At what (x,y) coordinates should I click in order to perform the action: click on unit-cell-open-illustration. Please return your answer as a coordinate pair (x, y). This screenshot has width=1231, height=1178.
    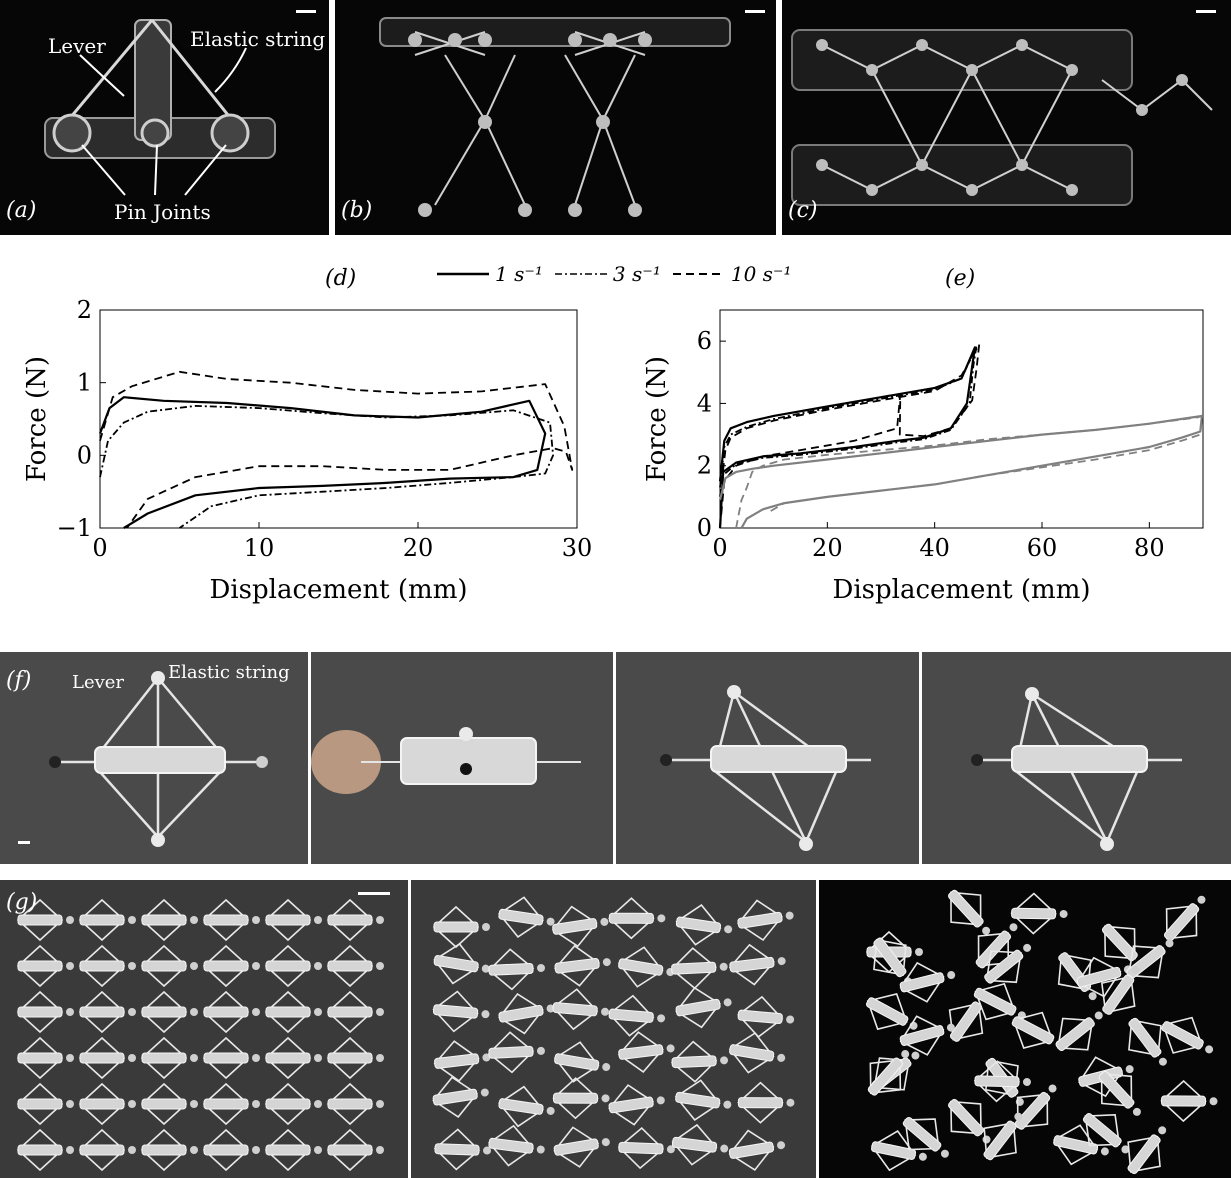
    Looking at the image, I should click on (158, 759).